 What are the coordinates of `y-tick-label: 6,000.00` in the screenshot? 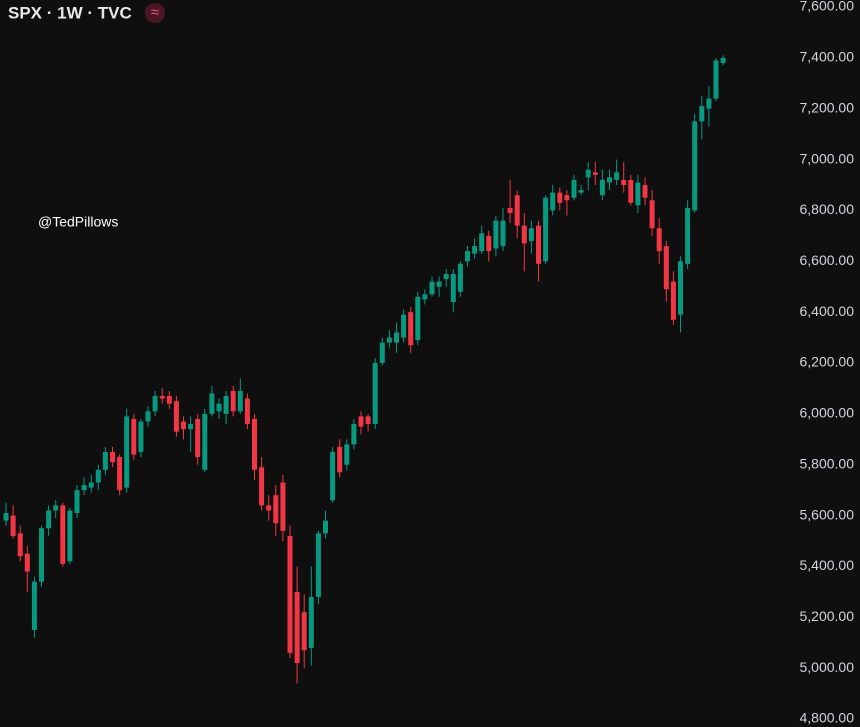 It's located at (827, 413).